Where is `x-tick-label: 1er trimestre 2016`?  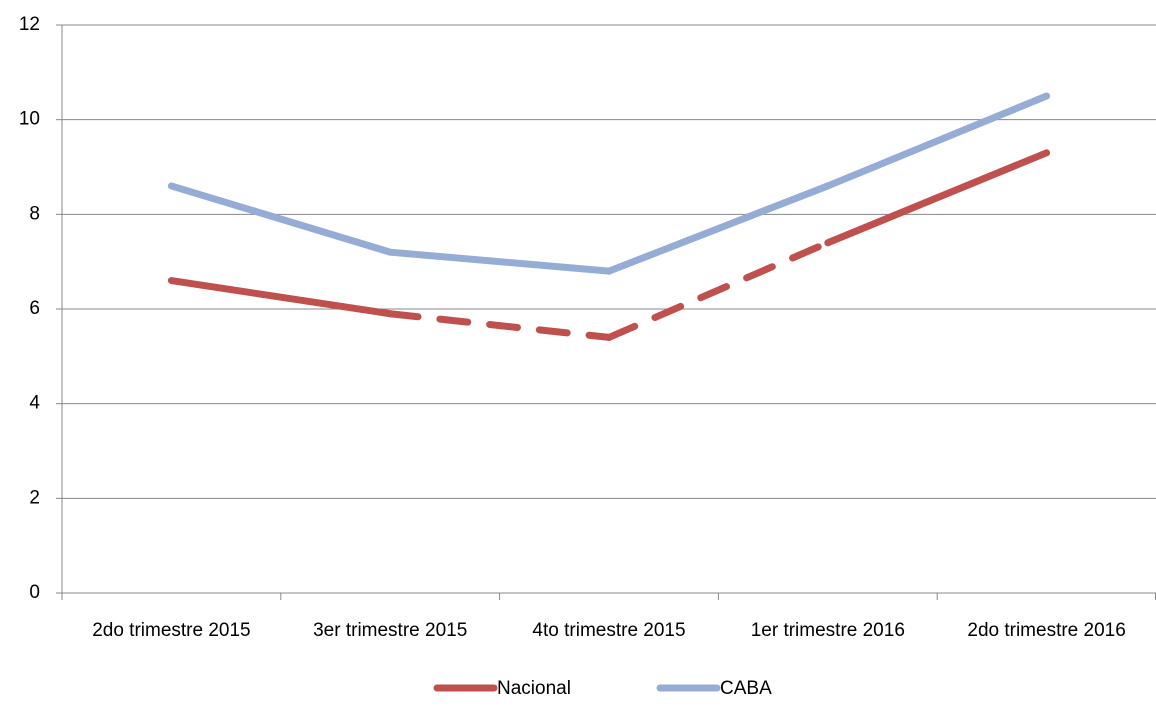 x-tick-label: 1er trimestre 2016 is located at coordinates (828, 630).